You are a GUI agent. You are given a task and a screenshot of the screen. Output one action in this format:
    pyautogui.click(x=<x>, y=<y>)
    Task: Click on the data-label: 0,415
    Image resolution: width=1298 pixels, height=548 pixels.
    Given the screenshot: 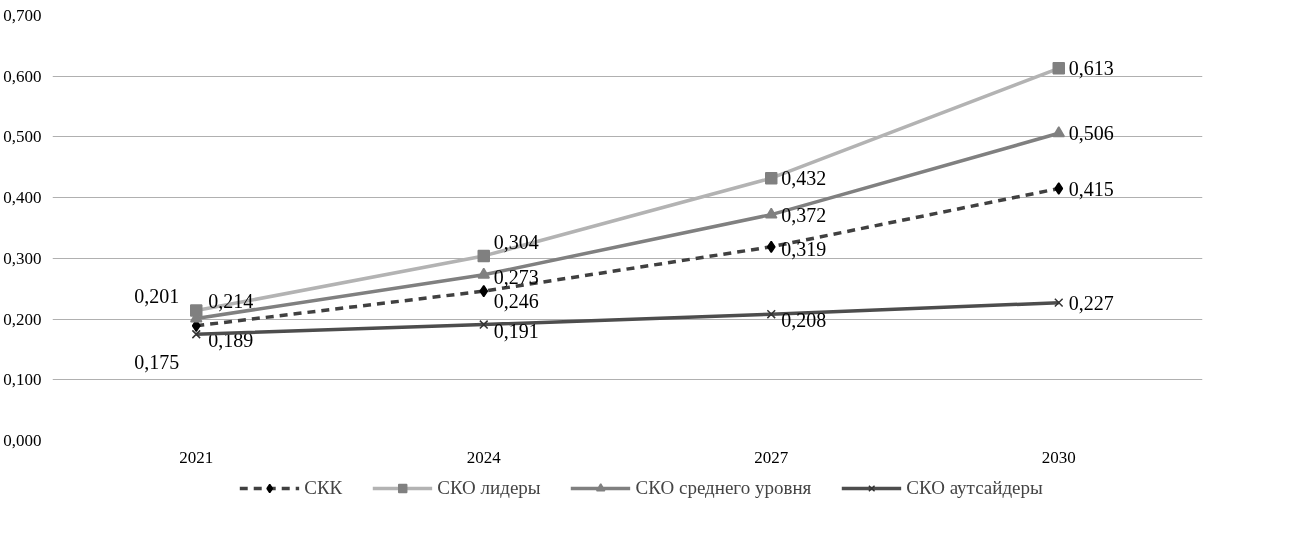 What is the action you would take?
    pyautogui.click(x=1091, y=188)
    